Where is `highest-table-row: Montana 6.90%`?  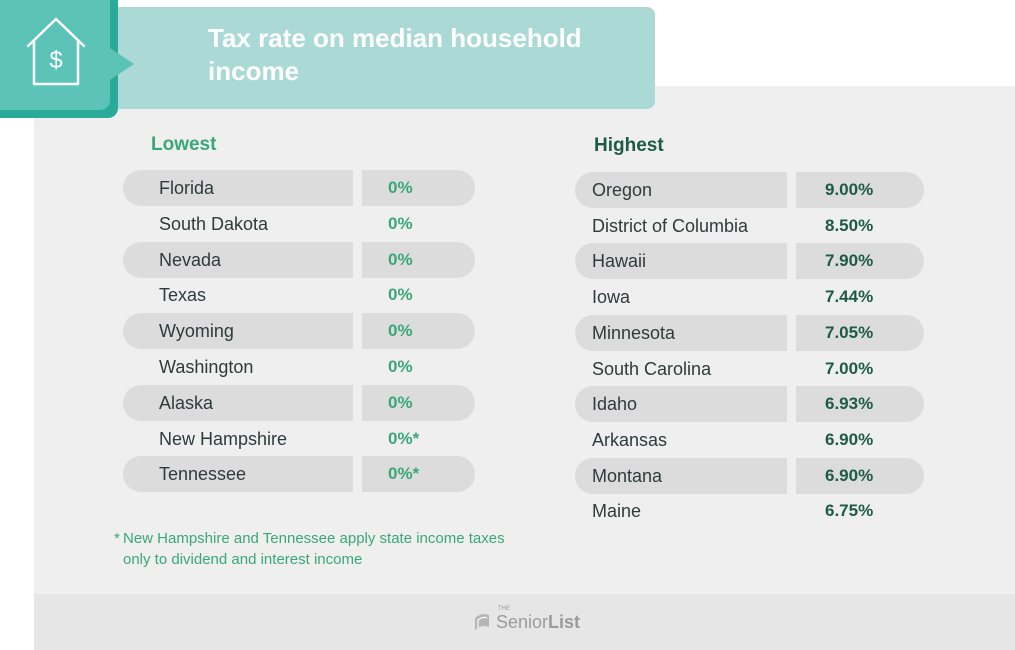 highest-table-row: Montana 6.90% is located at coordinates (749, 475).